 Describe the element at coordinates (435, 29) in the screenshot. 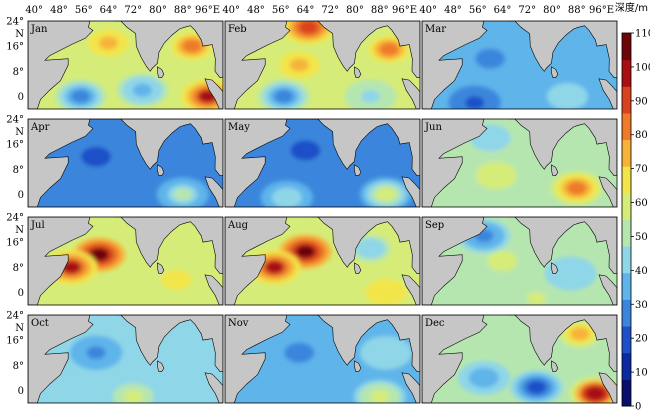

I see `month-label: Mar` at that location.